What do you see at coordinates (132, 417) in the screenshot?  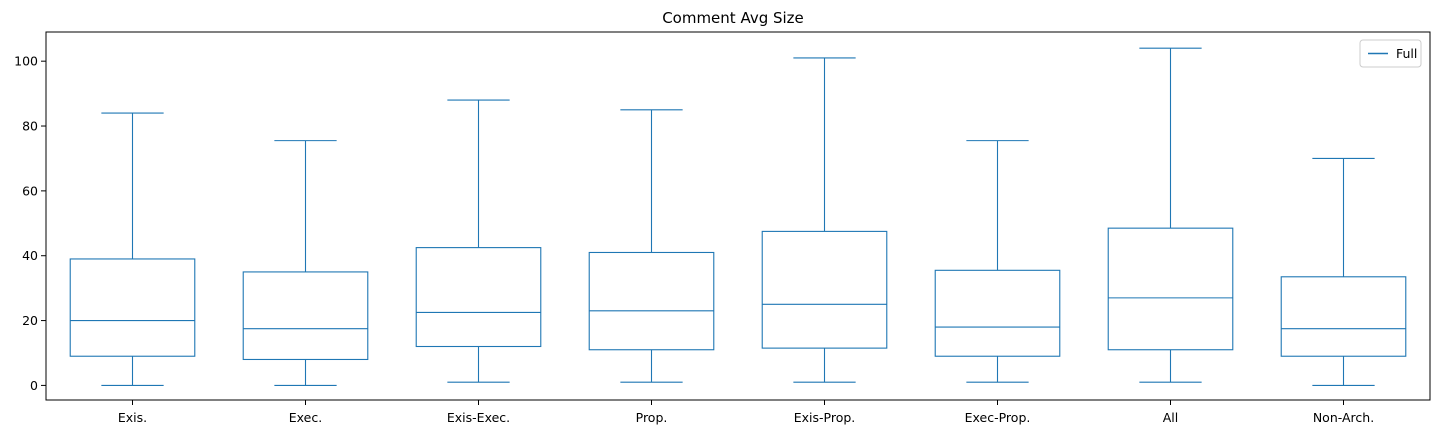 I see `x-tick-label: Exis.` at bounding box center [132, 417].